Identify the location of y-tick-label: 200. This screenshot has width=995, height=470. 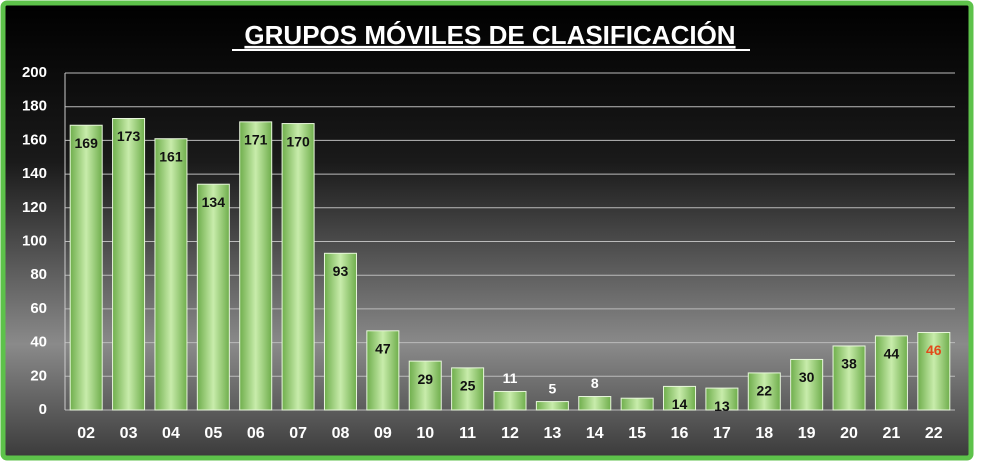
(34, 72).